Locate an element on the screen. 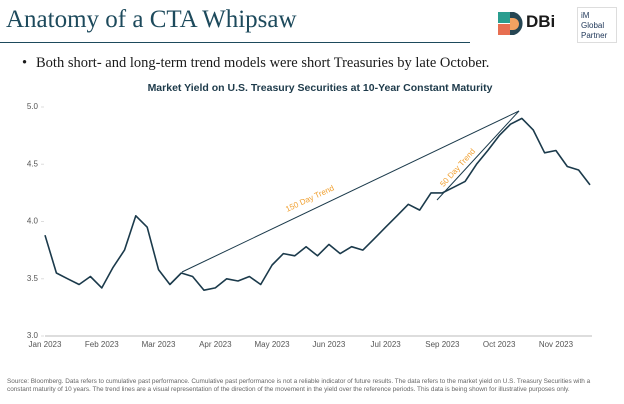 Image resolution: width=624 pixels, height=404 pixels. x-tick-label: Feb 2023 is located at coordinates (102, 344).